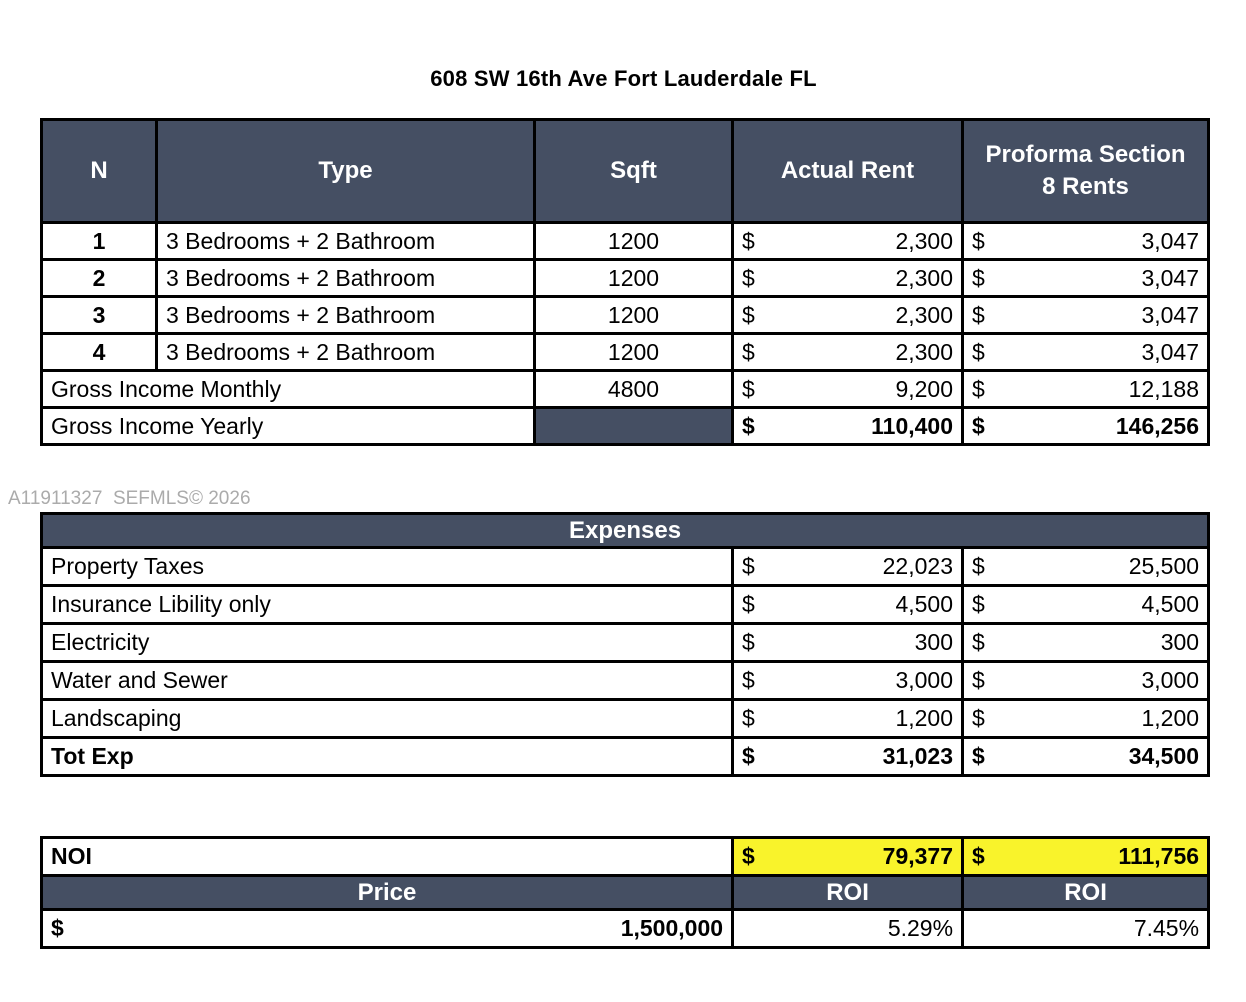  What do you see at coordinates (847, 756) in the screenshot?
I see `total-expenses-actual-cell: $31,023` at bounding box center [847, 756].